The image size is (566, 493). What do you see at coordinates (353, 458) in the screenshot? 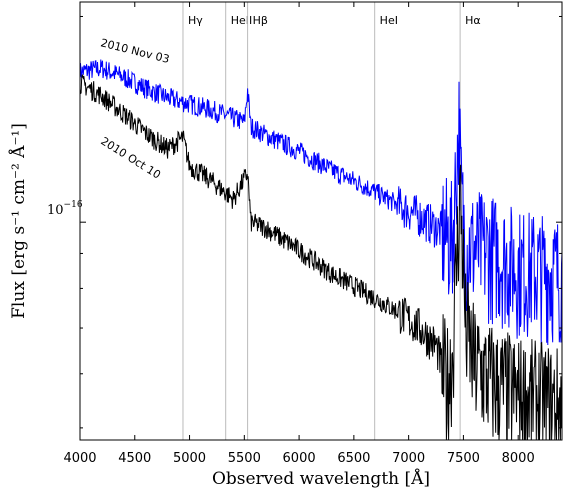
I see `x-tick-label-5: 6500` at bounding box center [353, 458].